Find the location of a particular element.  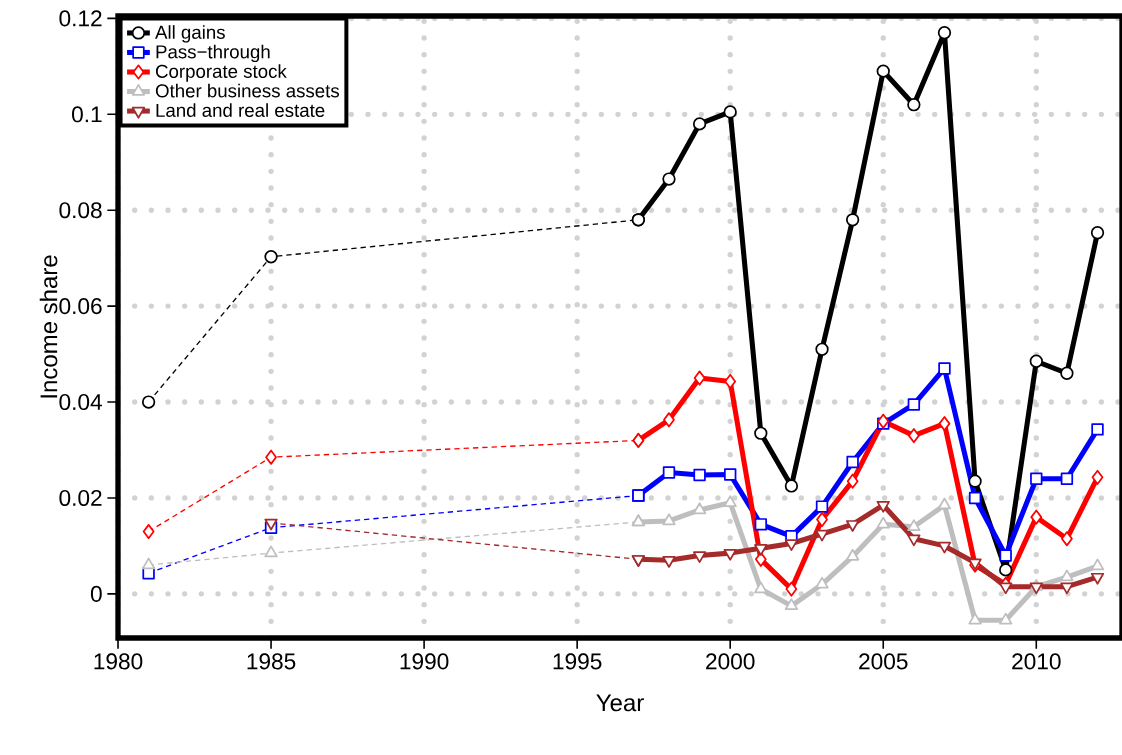

x-tick-label: 1995 is located at coordinates (577, 661).